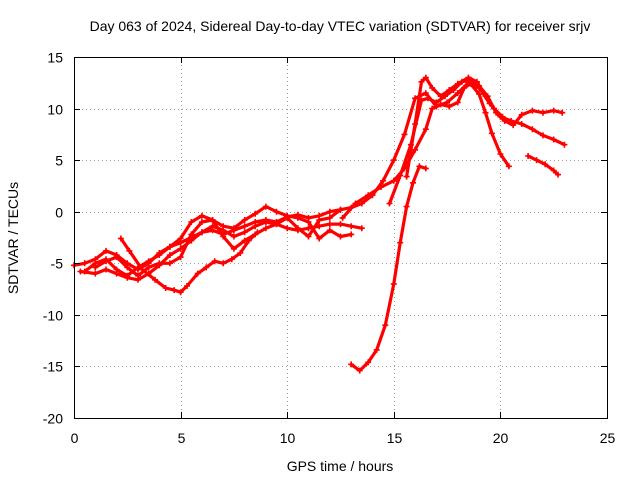  What do you see at coordinates (395, 438) in the screenshot?
I see `x-tick-label: 15` at bounding box center [395, 438].